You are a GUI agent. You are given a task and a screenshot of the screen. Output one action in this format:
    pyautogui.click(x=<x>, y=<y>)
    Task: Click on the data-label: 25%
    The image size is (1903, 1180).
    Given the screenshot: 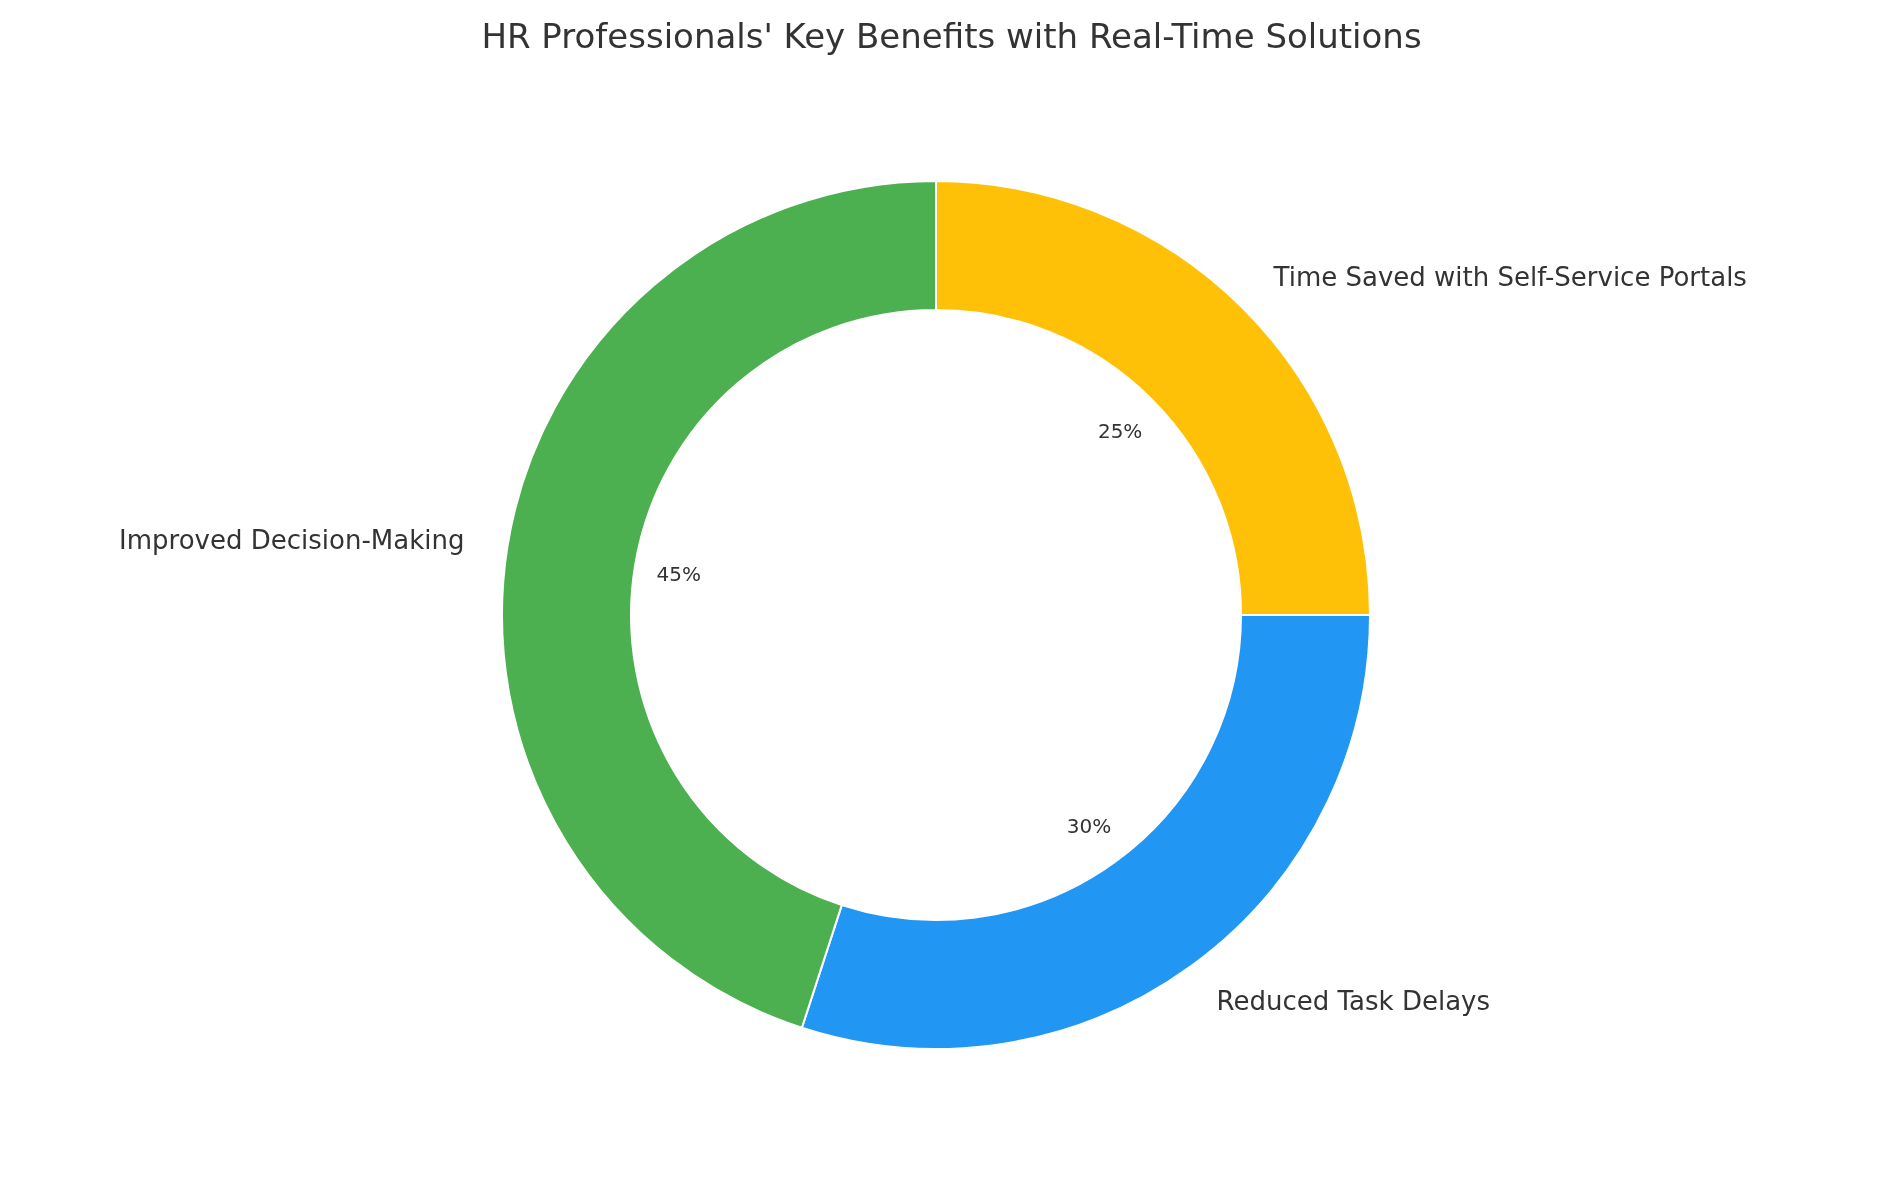 What is the action you would take?
    pyautogui.click(x=1120, y=430)
    